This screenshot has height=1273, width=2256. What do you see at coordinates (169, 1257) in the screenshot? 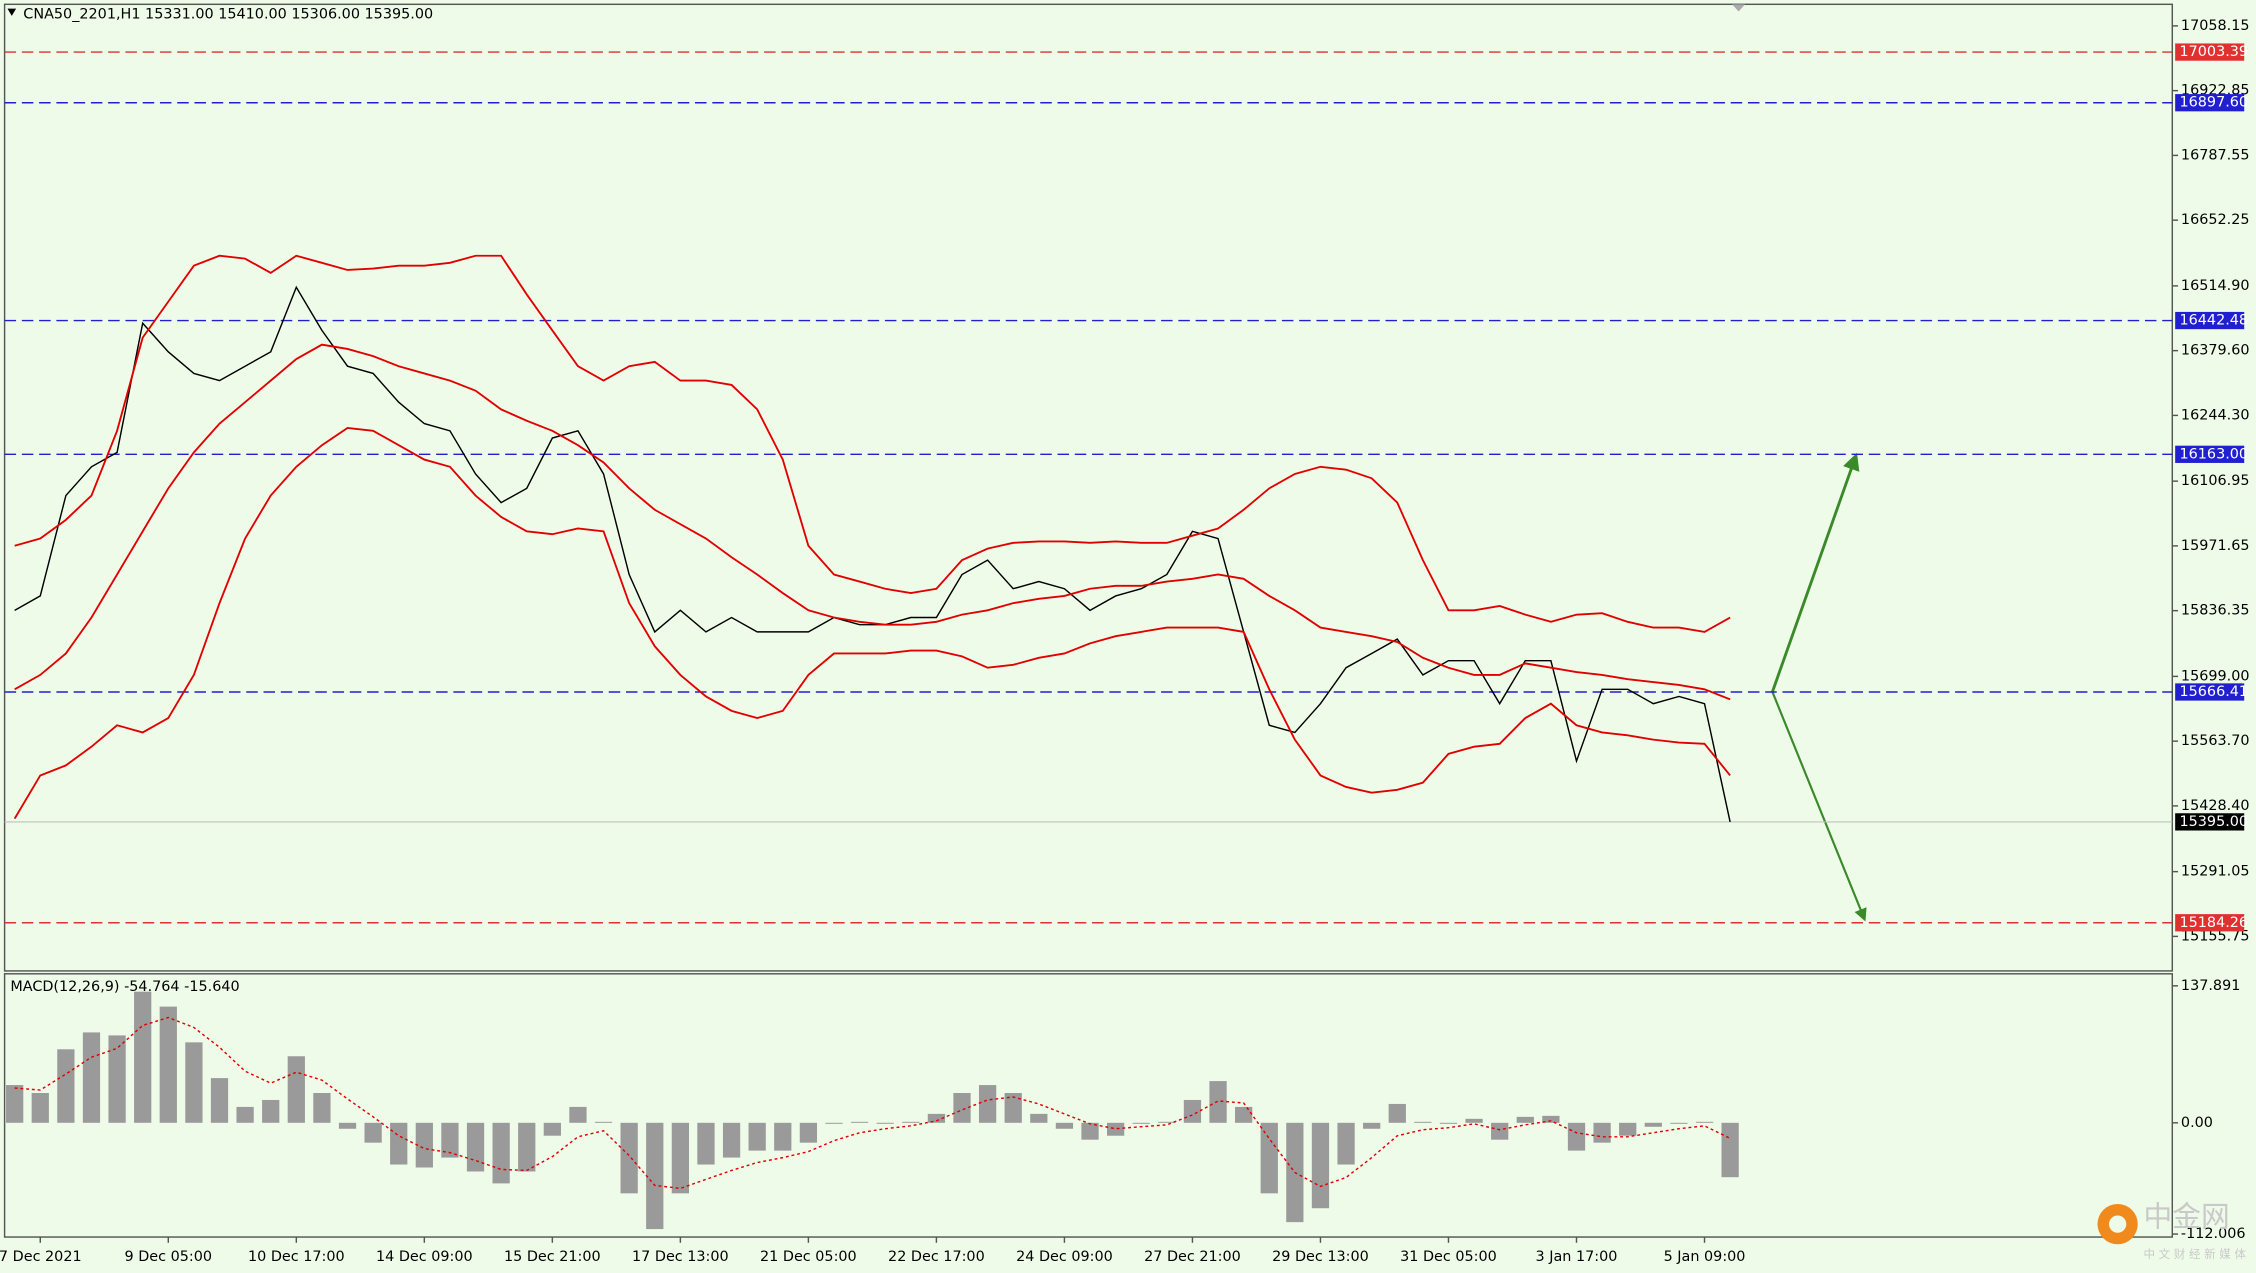
I see `x-tick-label: 9 Dec 05:00` at bounding box center [169, 1257].